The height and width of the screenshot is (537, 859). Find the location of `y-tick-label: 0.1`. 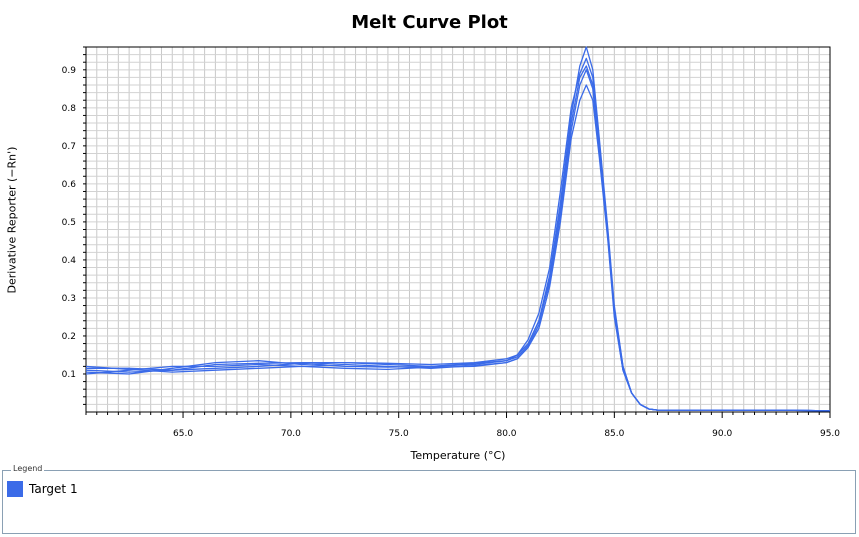

y-tick-label: 0.1 is located at coordinates (69, 375).